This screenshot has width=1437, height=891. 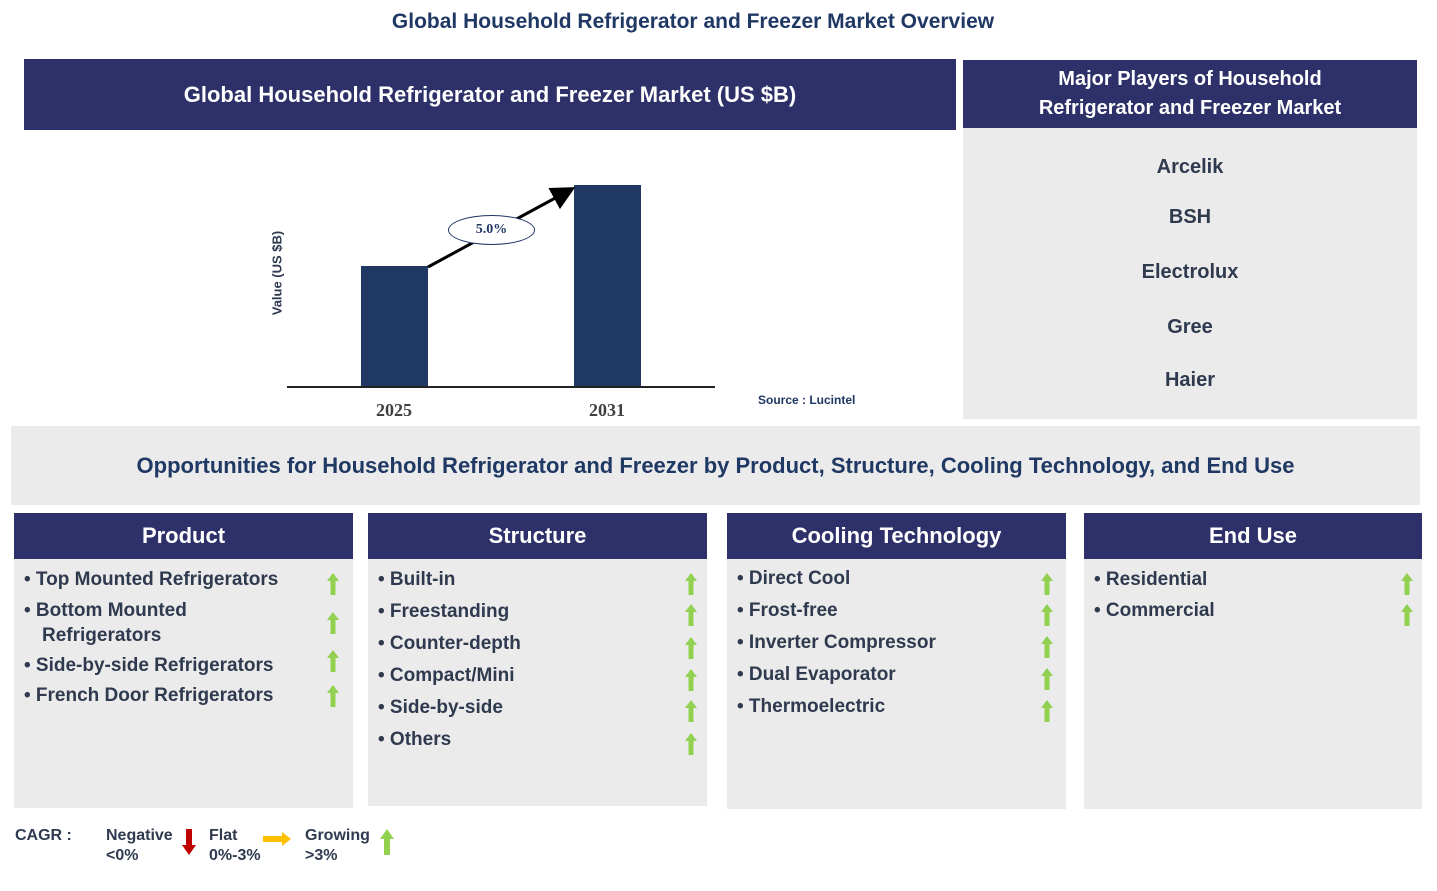 I want to click on list-item: • Inverter Compressor, so click(x=836, y=642).